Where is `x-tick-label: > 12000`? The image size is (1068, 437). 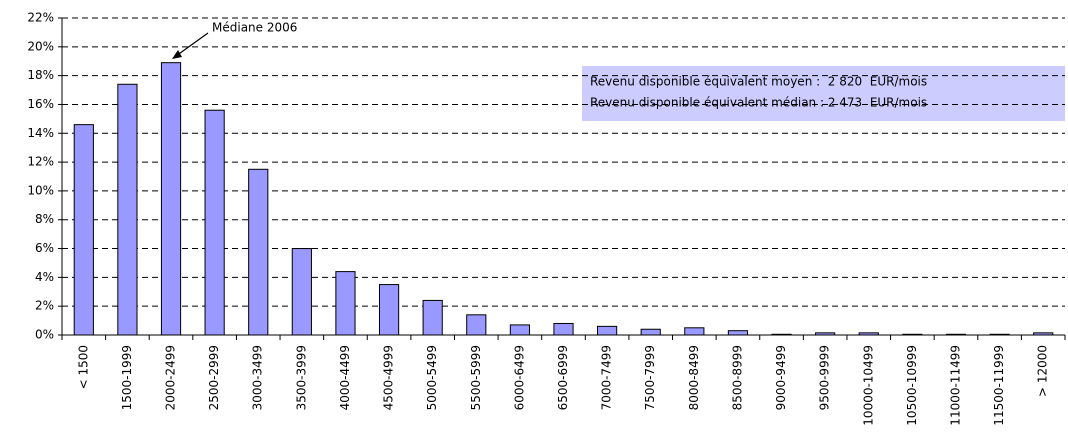
x-tick-label: > 12000 is located at coordinates (1043, 371).